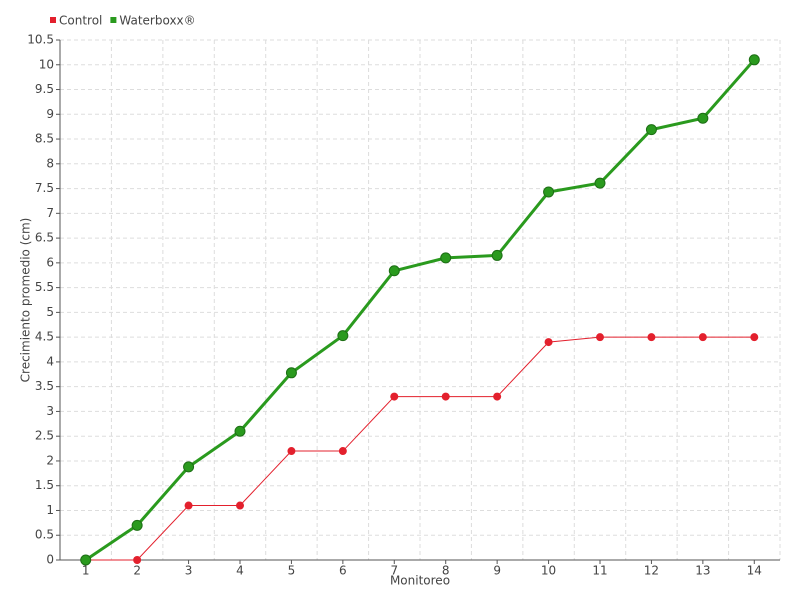 This screenshot has height=600, width=800. Describe the element at coordinates (44, 436) in the screenshot. I see `y-tick-label: 2.5` at that location.